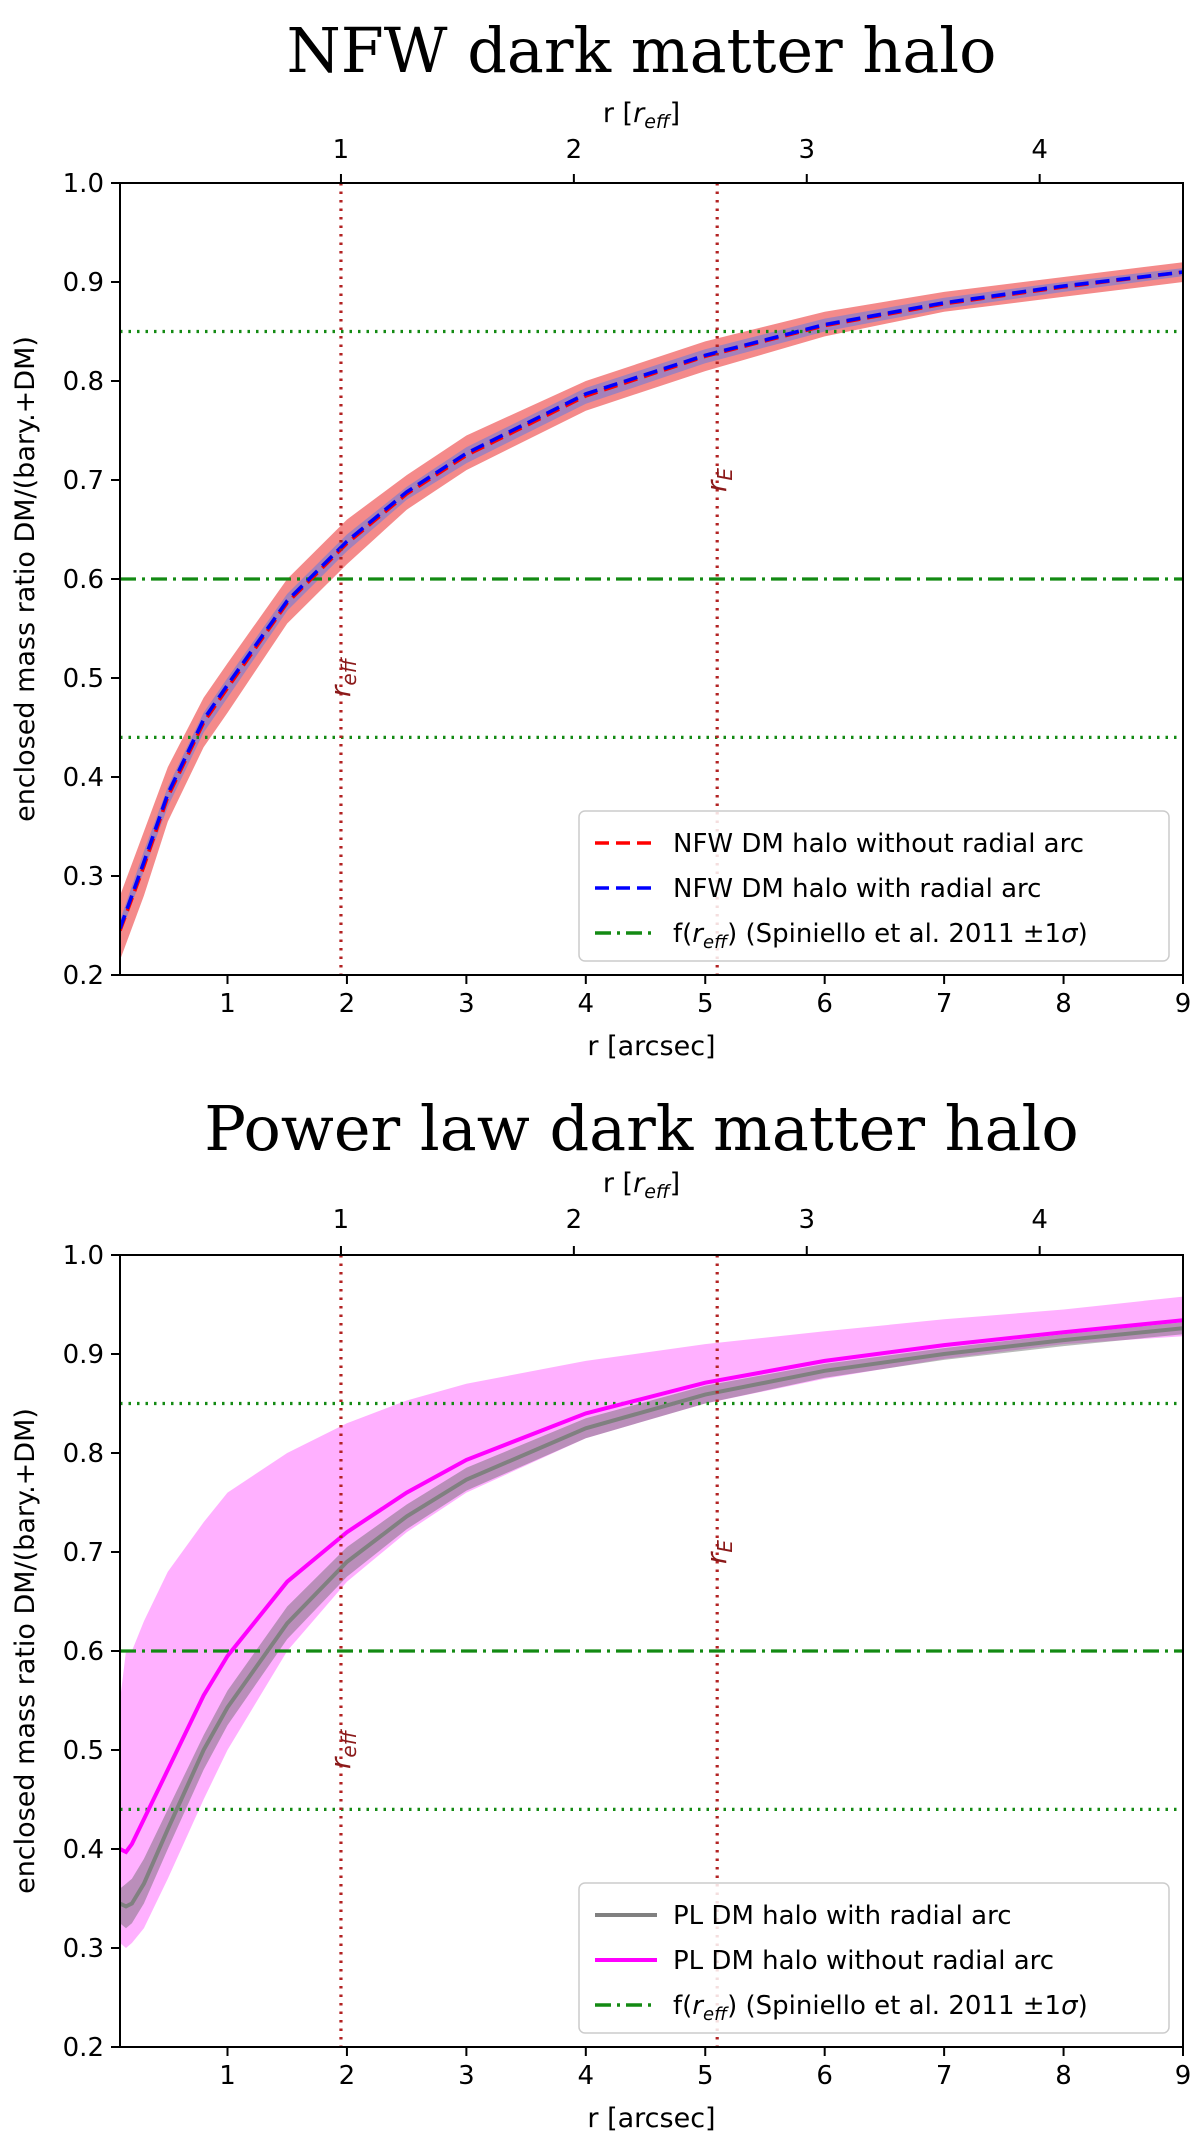  I want to click on legend-entry-label: NFW DM halo without radial arc, so click(878, 844).